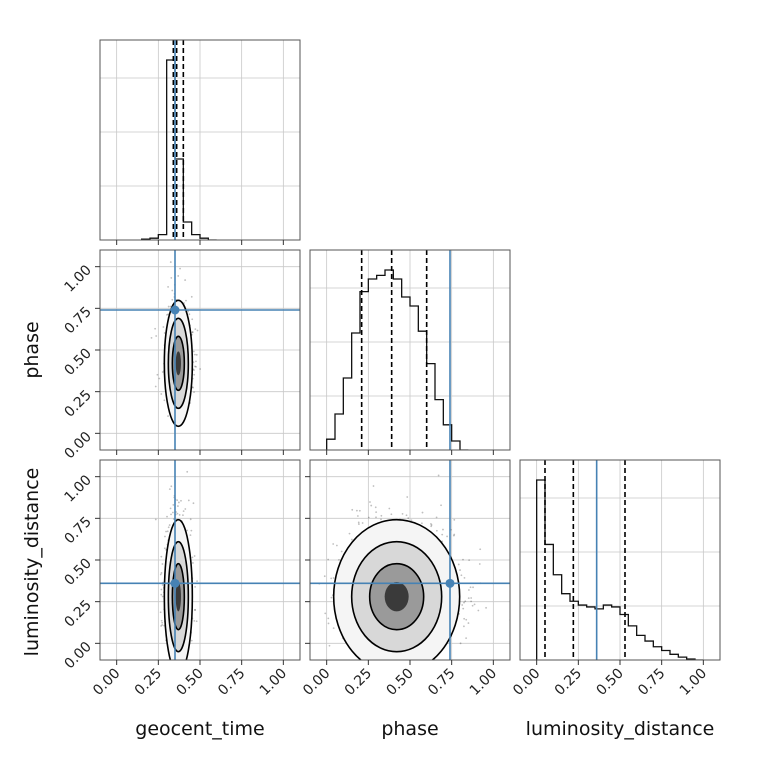 Image resolution: width=760 pixels, height=760 pixels. I want to click on x-tick-label: 0.50, so click(189, 682).